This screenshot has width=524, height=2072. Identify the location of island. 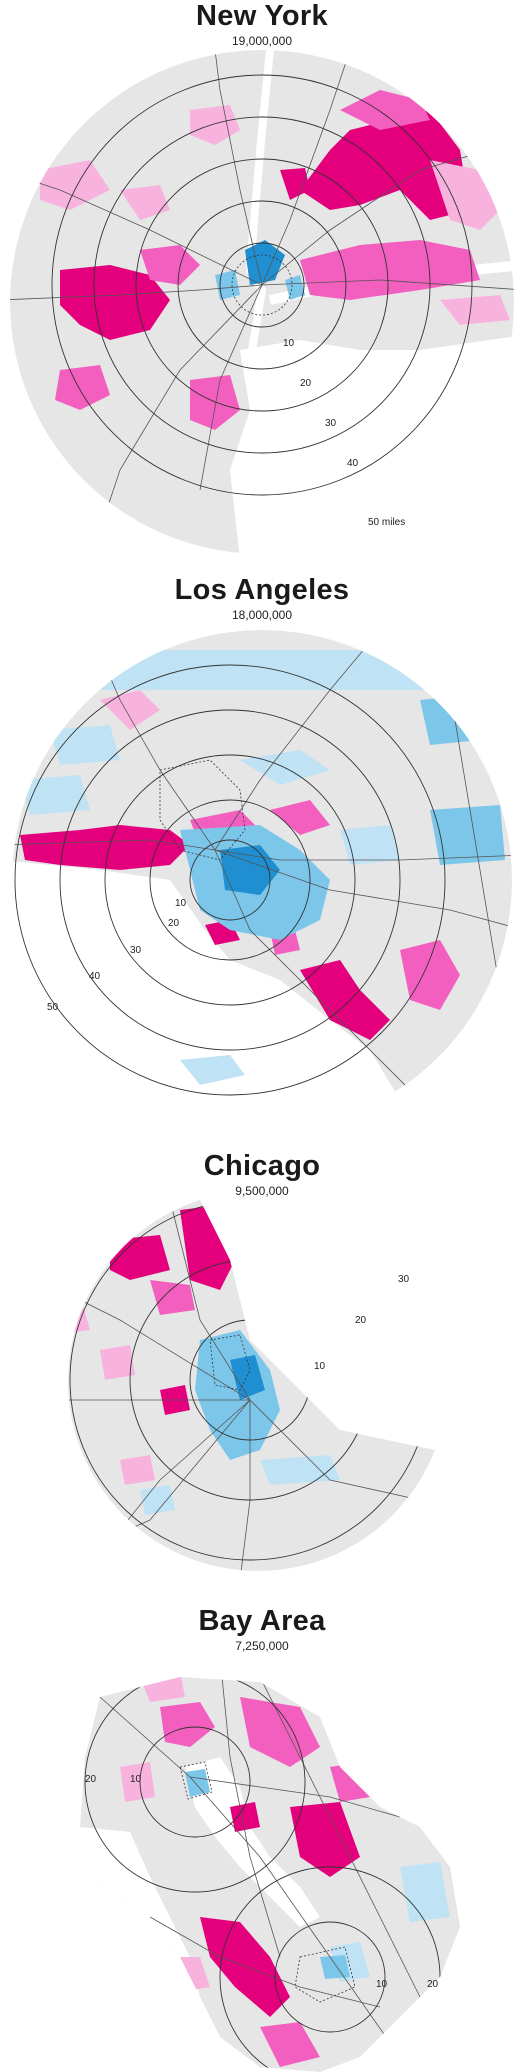
(212, 1070).